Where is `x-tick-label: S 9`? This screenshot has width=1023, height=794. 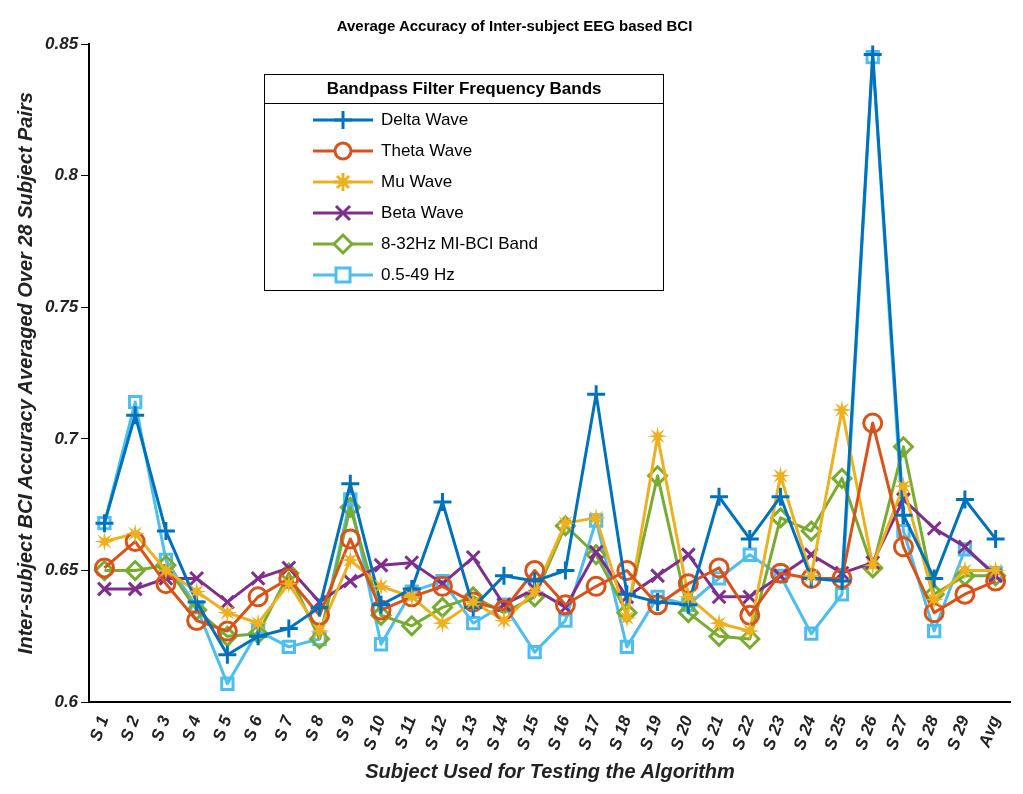
x-tick-label: S 9 is located at coordinates (345, 728).